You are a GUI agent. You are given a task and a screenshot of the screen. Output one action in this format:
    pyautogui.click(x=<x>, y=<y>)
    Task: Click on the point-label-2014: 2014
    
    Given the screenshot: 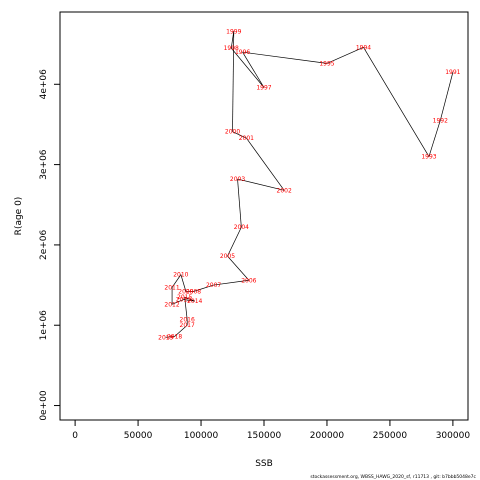 What is the action you would take?
    pyautogui.click(x=194, y=301)
    